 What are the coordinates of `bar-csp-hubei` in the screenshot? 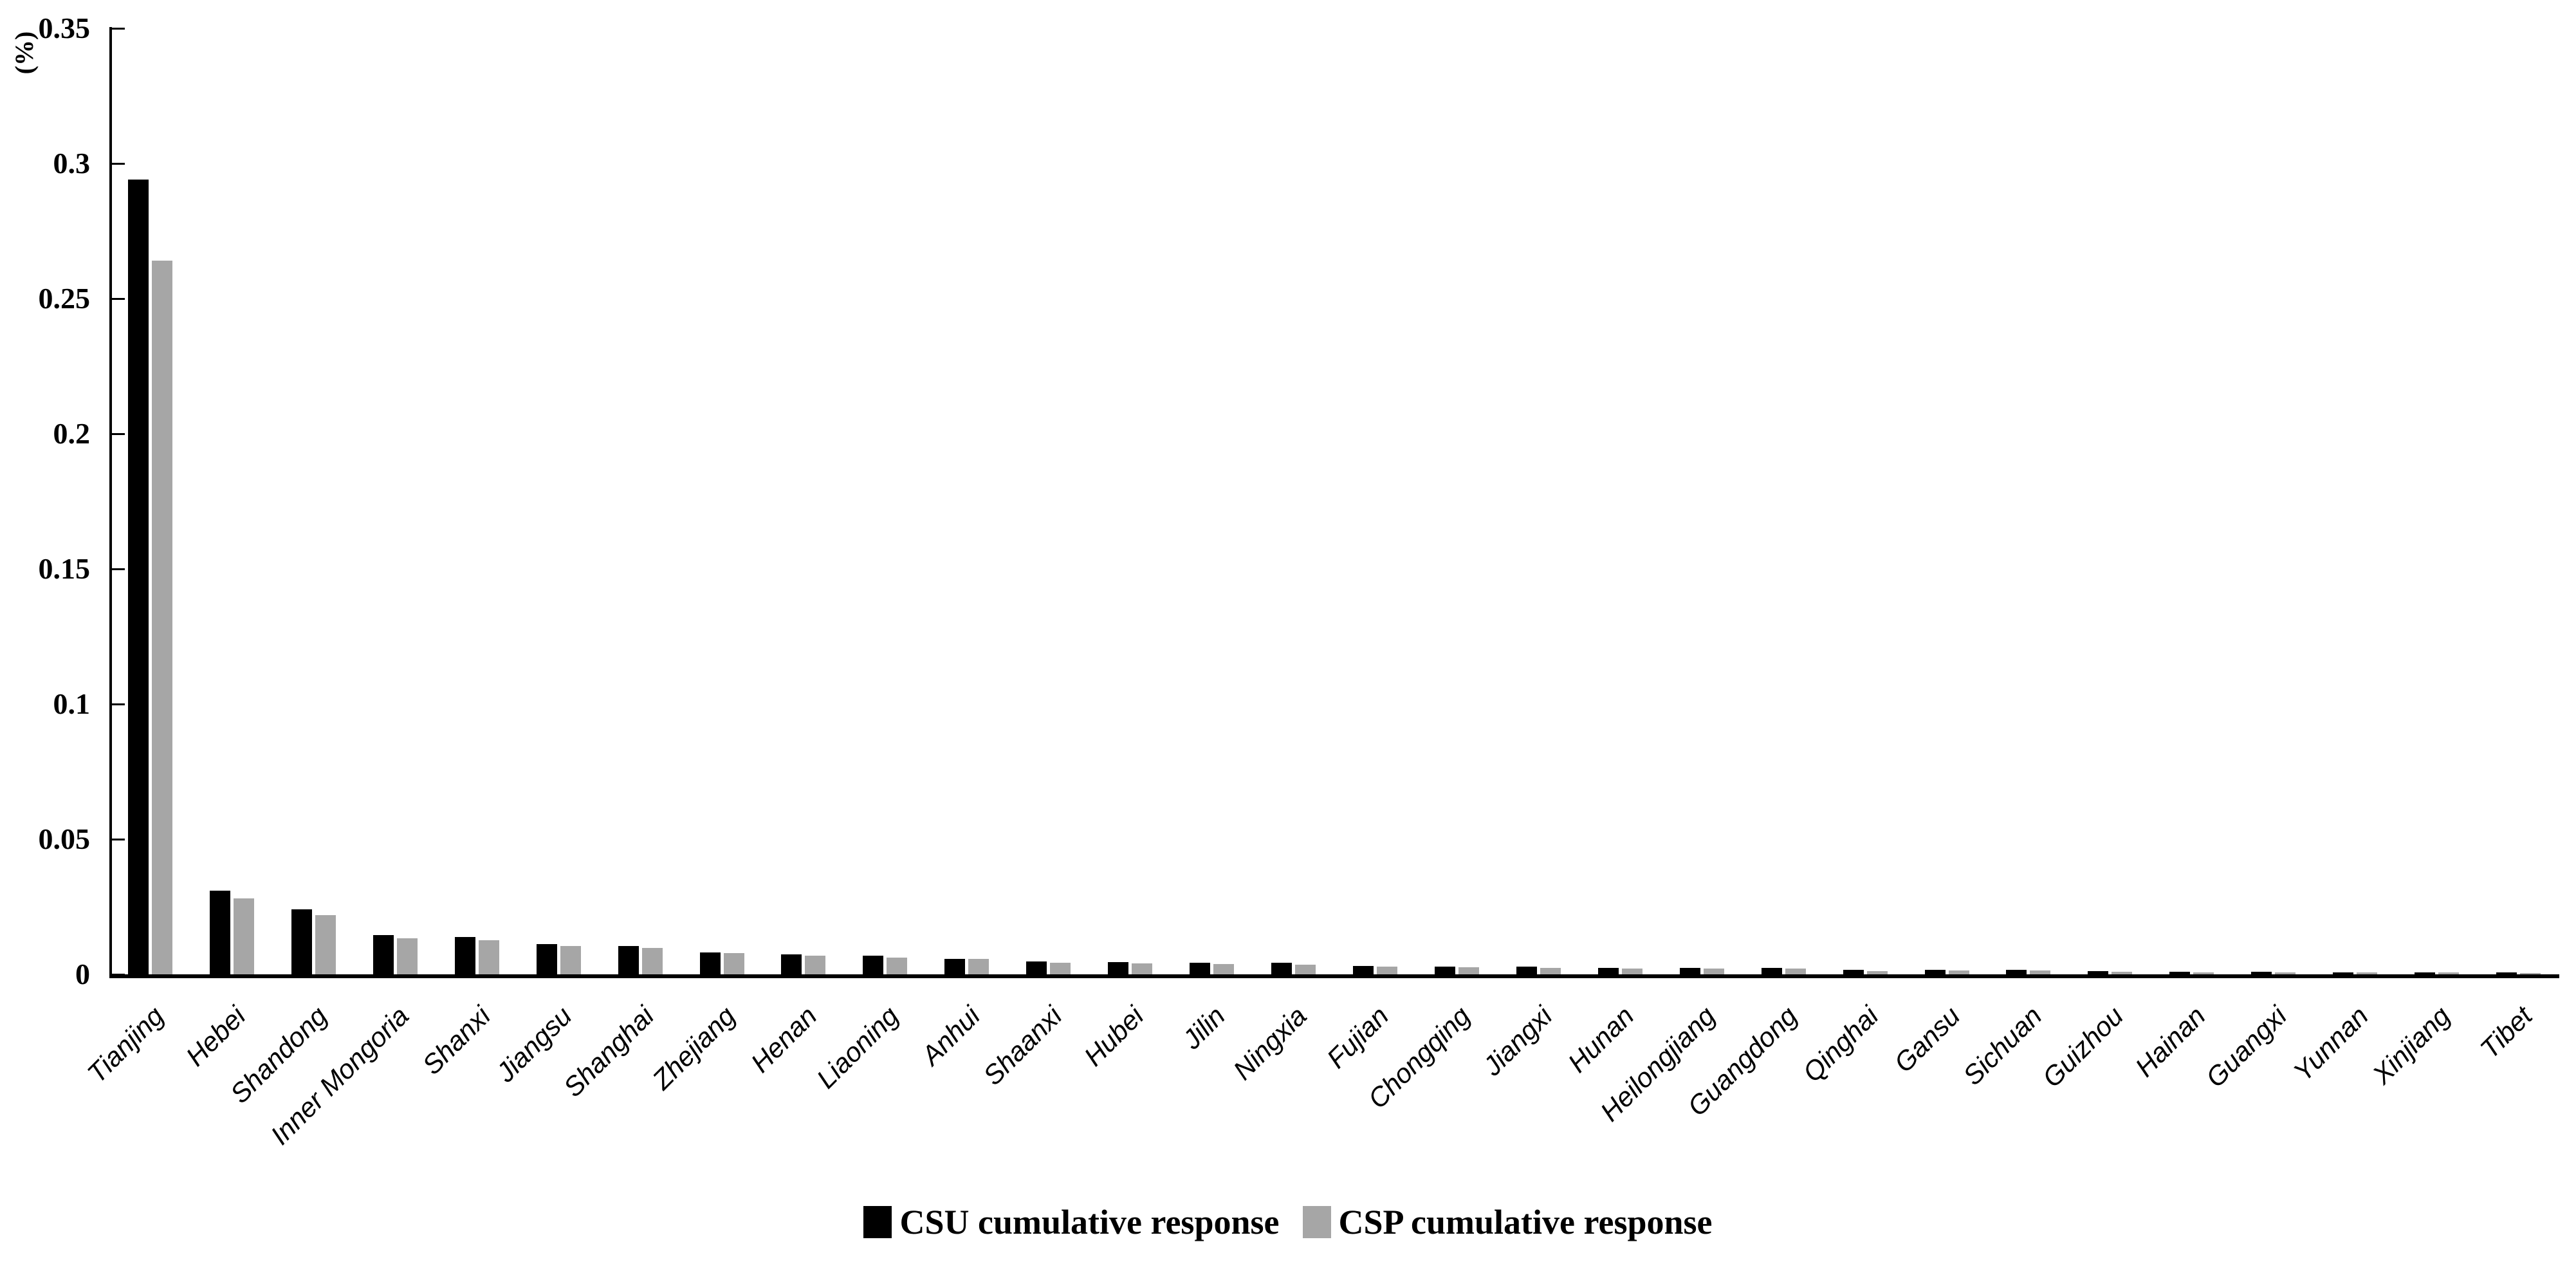 It's located at (1142, 968).